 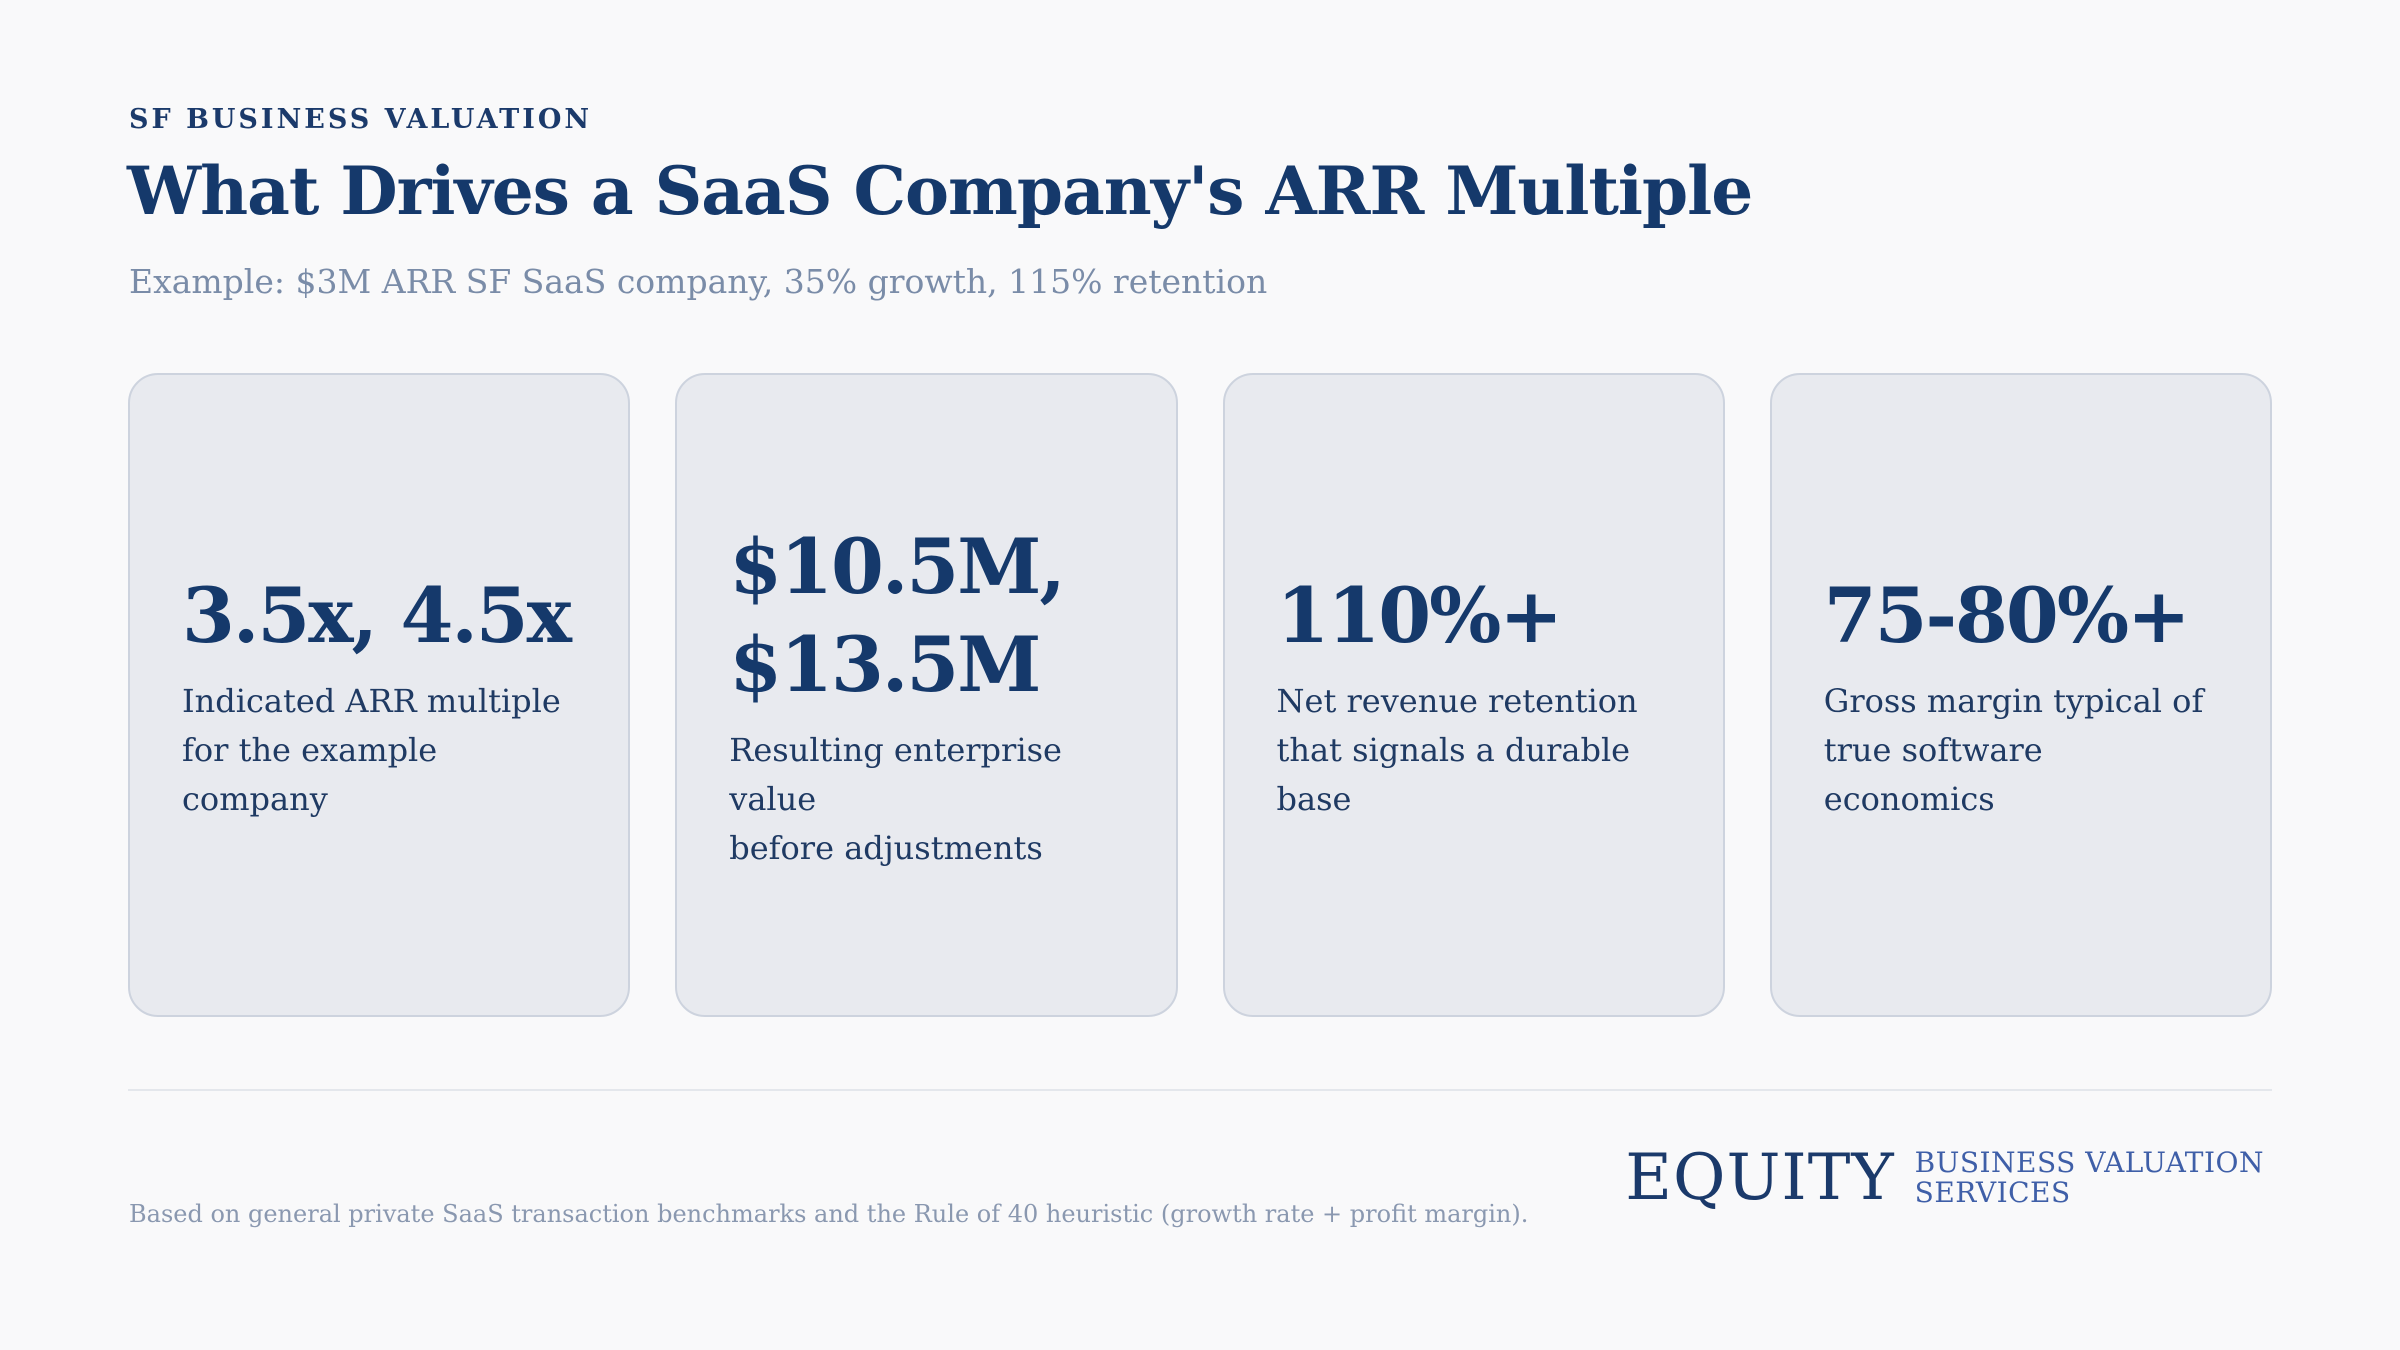 What do you see at coordinates (1457, 700) in the screenshot?
I see `stat-description-line: Net revenue retention` at bounding box center [1457, 700].